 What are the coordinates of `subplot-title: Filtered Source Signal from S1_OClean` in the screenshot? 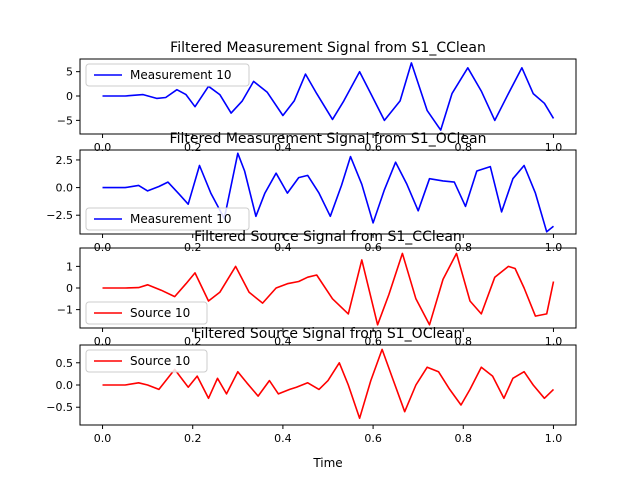 It's located at (328, 334).